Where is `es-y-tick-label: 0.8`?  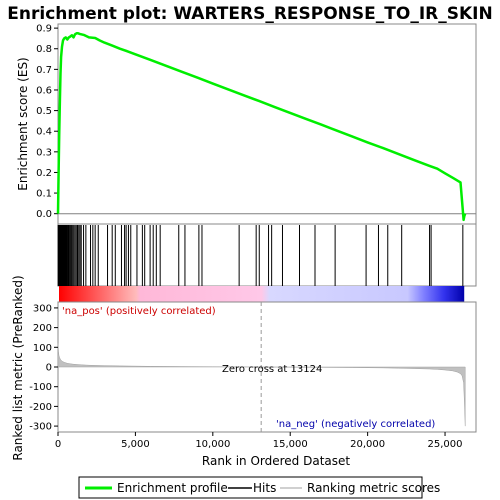
es-y-tick-label: 0.8 is located at coordinates (44, 49).